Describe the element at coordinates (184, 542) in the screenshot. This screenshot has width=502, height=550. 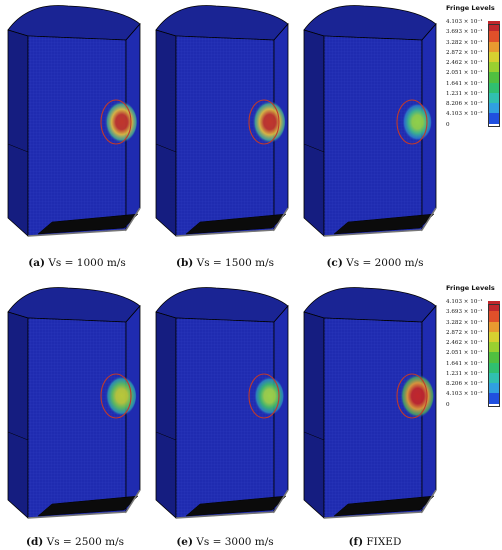
I see `caption-letter: (e)` at that location.